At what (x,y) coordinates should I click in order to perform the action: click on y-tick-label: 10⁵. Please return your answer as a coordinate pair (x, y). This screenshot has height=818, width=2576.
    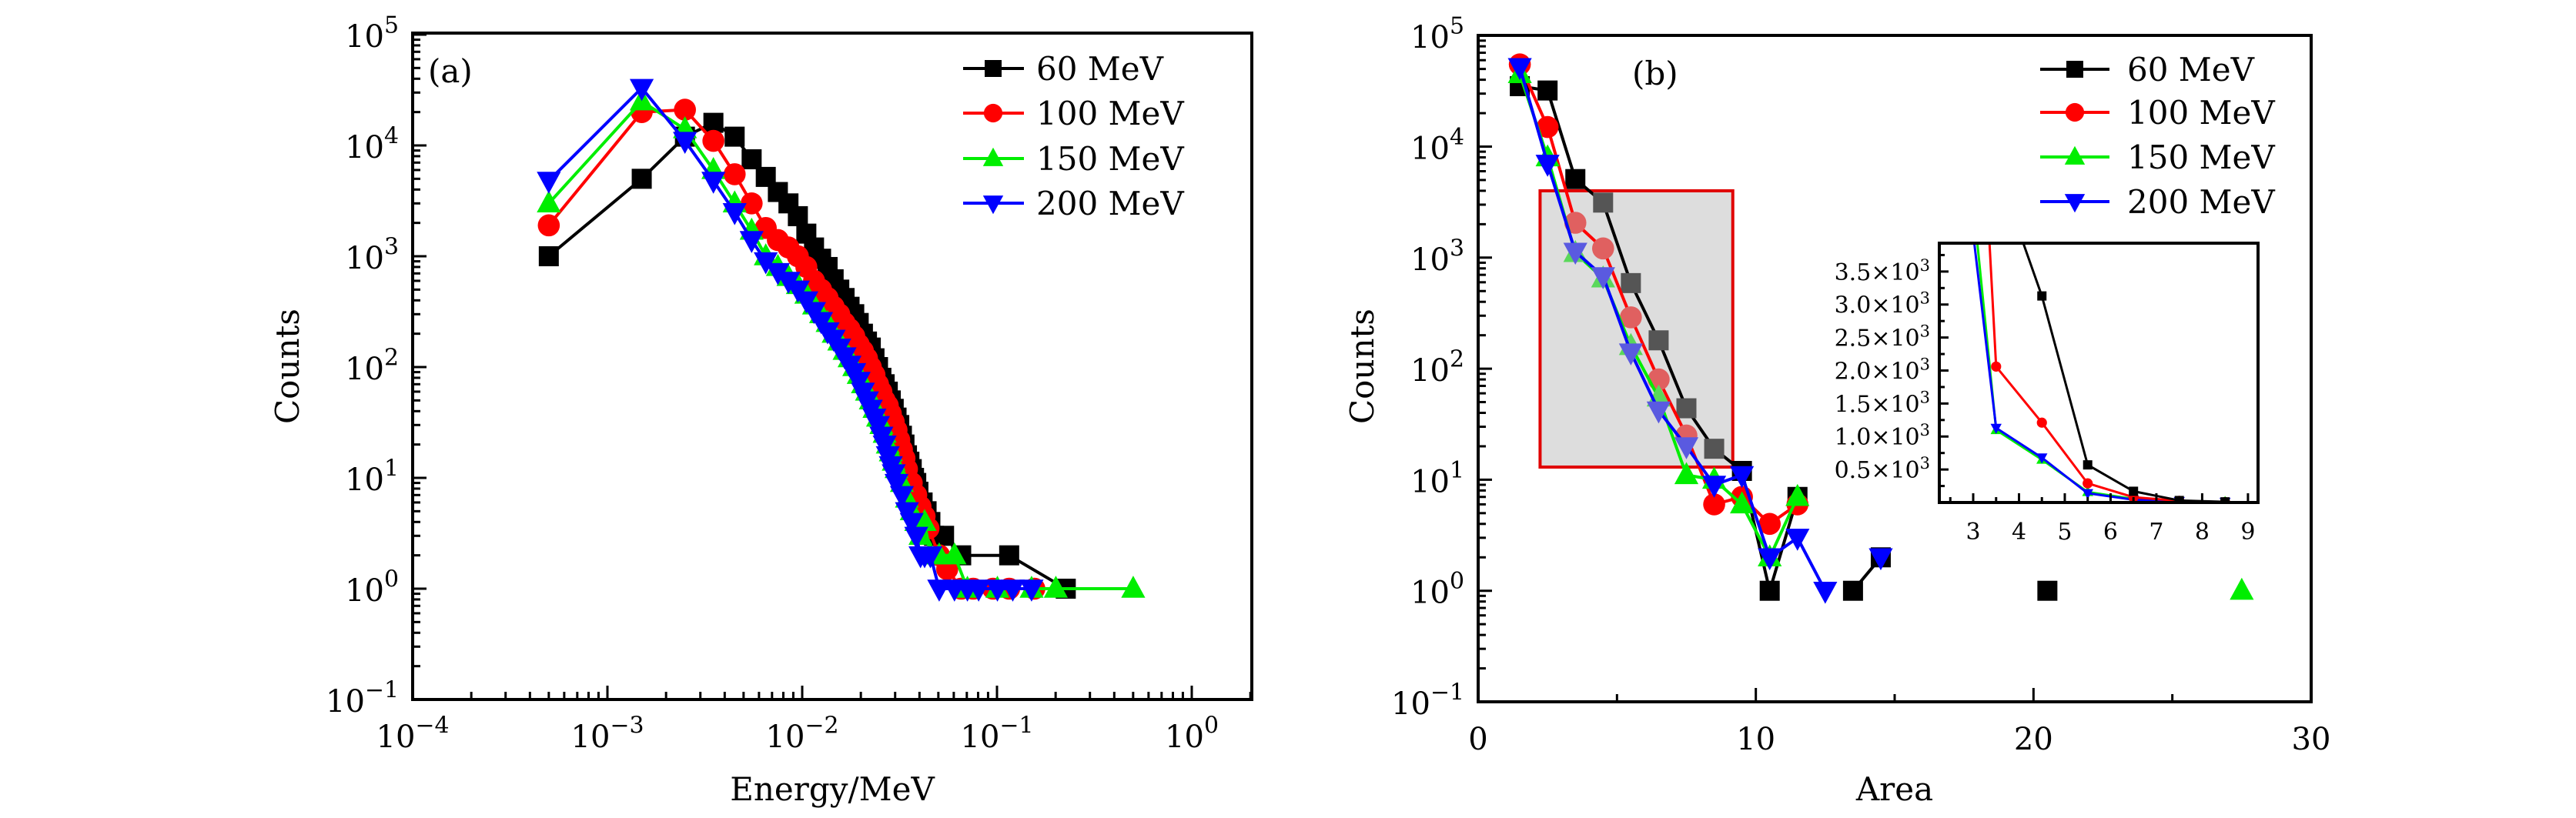
    Looking at the image, I should click on (372, 33).